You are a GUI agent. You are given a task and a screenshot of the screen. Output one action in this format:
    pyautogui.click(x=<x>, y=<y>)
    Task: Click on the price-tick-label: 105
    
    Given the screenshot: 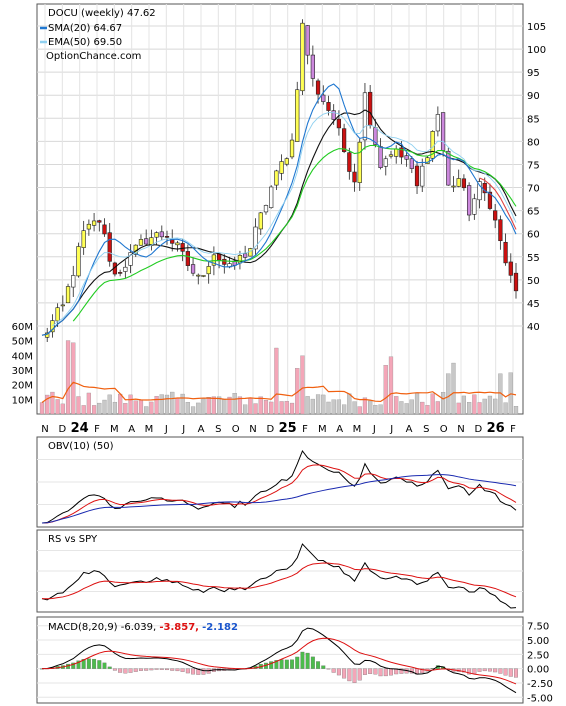 What is the action you would take?
    pyautogui.click(x=536, y=27)
    